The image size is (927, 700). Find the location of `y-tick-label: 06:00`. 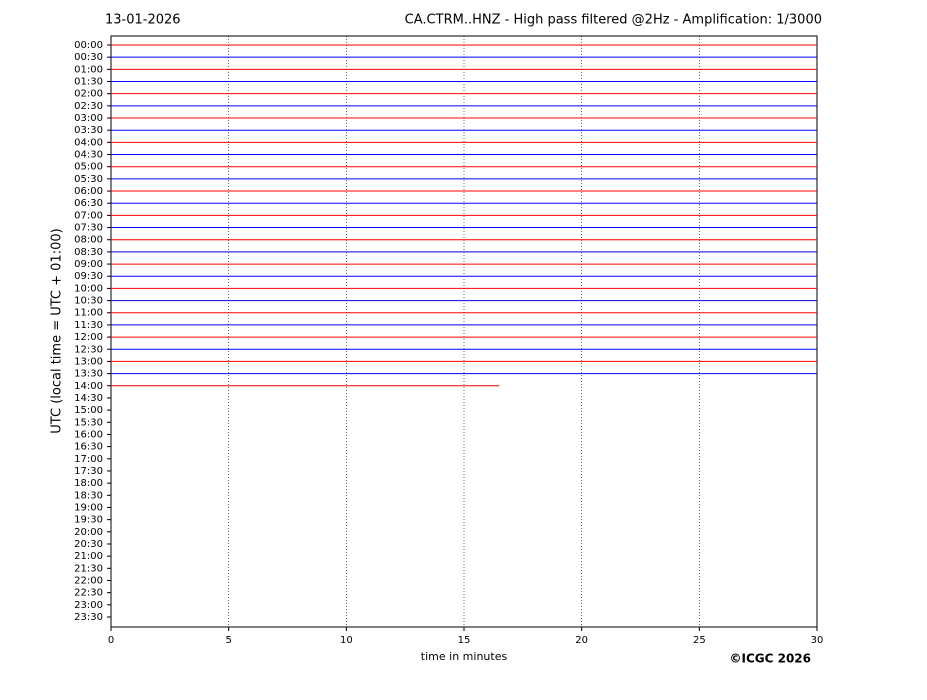

y-tick-label: 06:00 is located at coordinates (88, 191).